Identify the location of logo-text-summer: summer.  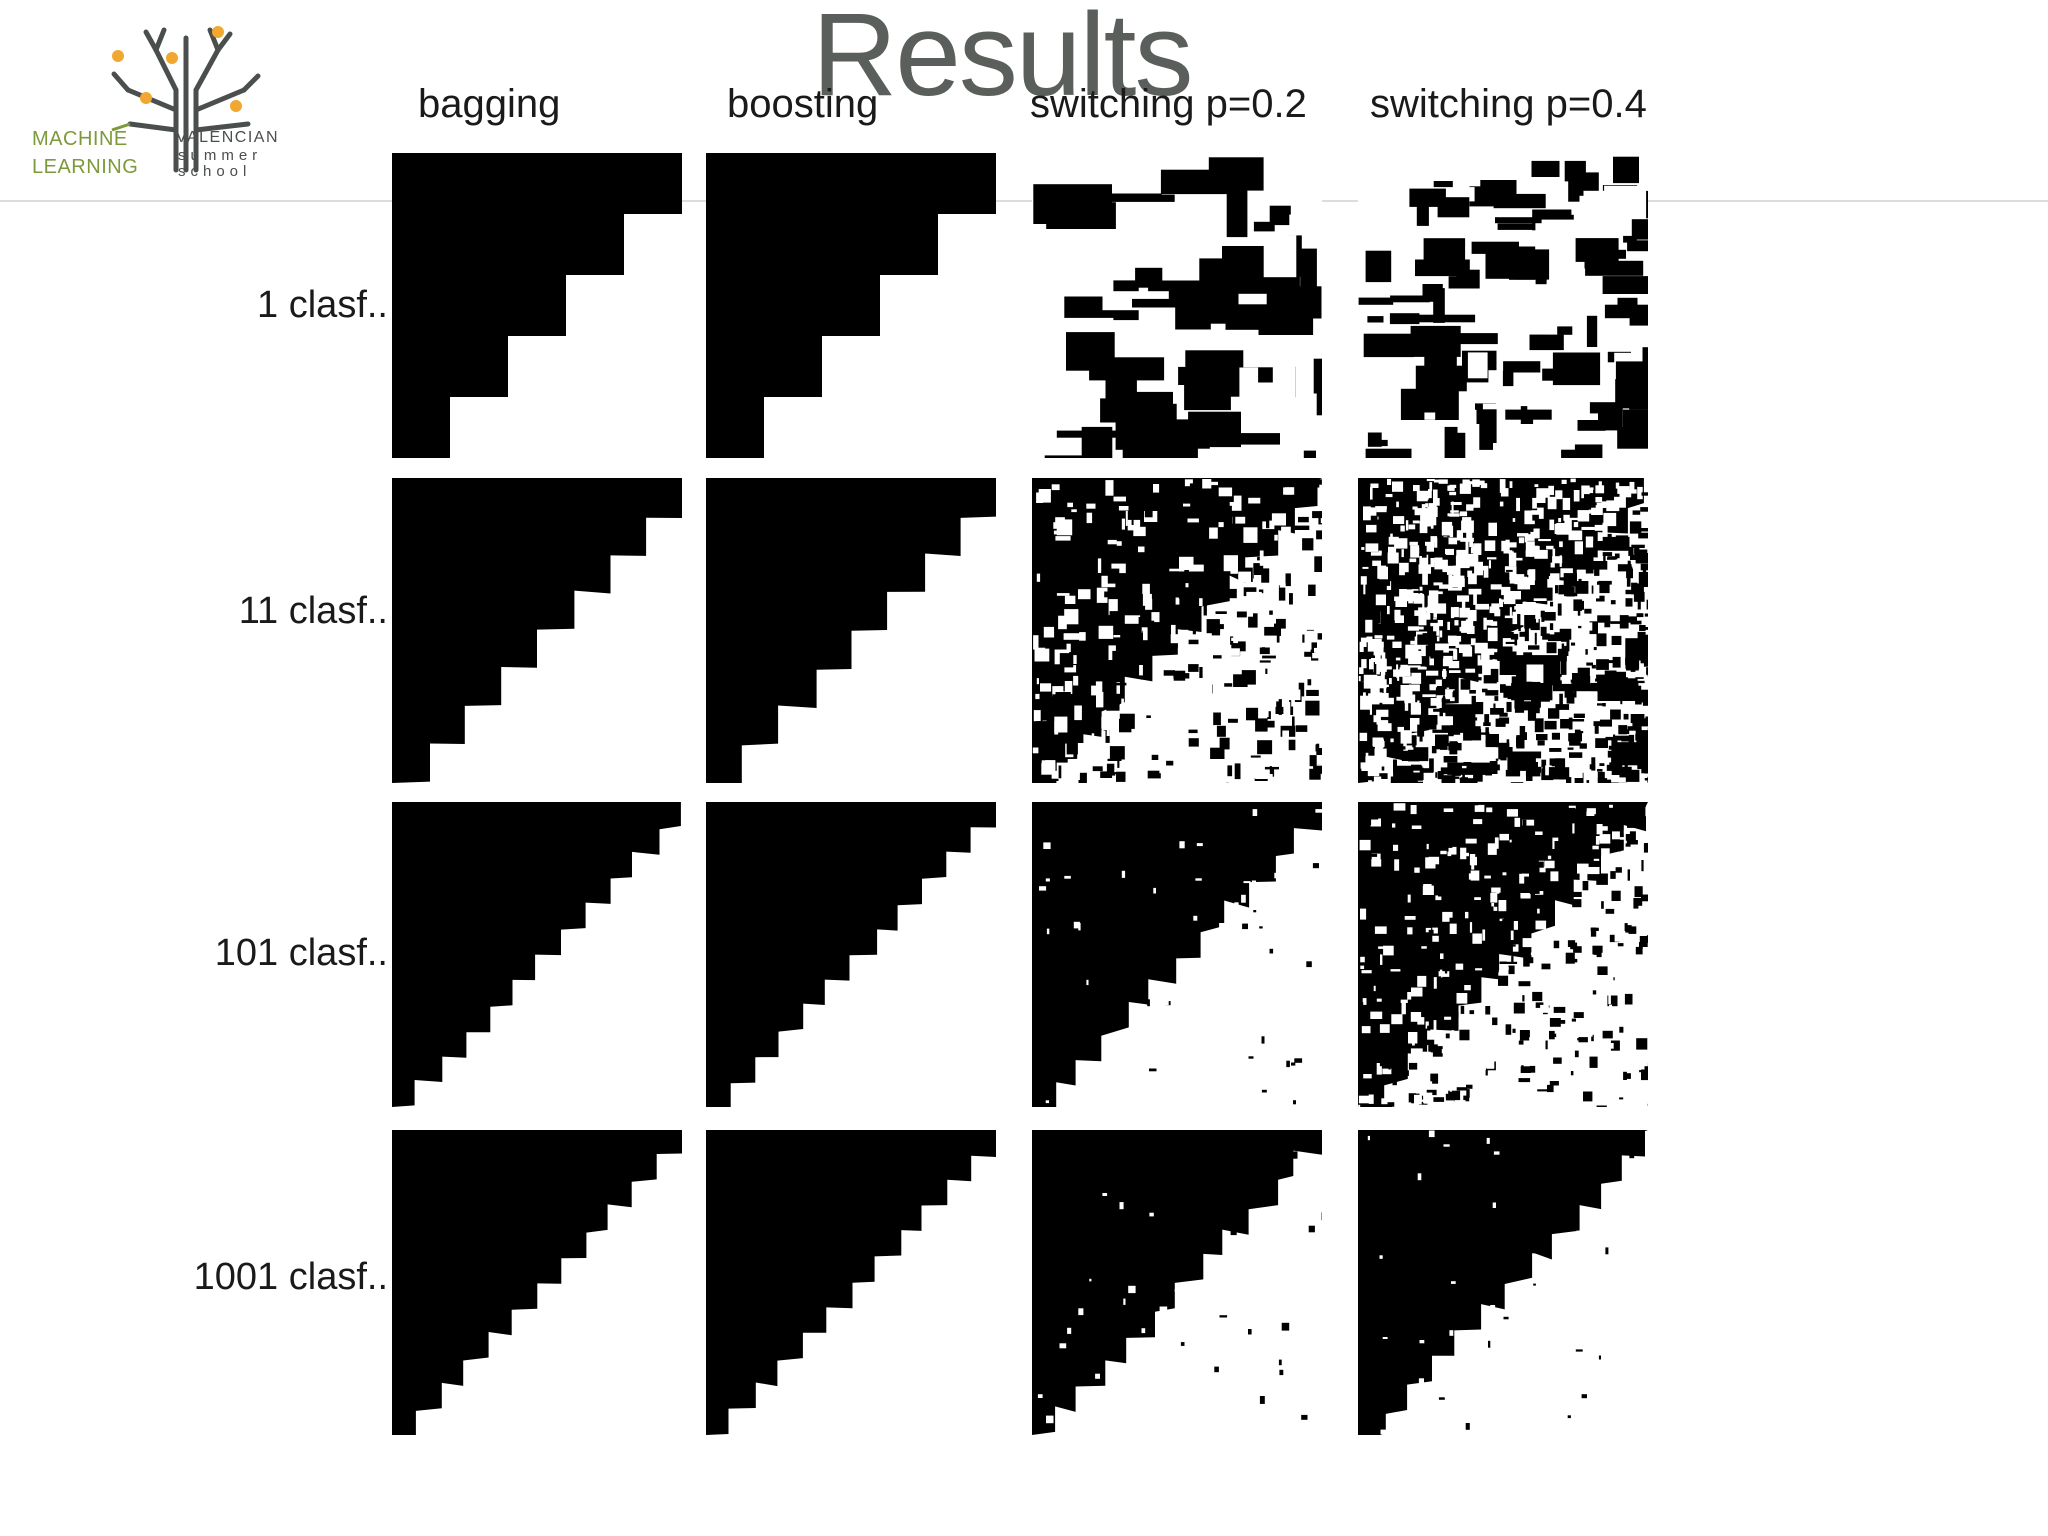
(220, 155).